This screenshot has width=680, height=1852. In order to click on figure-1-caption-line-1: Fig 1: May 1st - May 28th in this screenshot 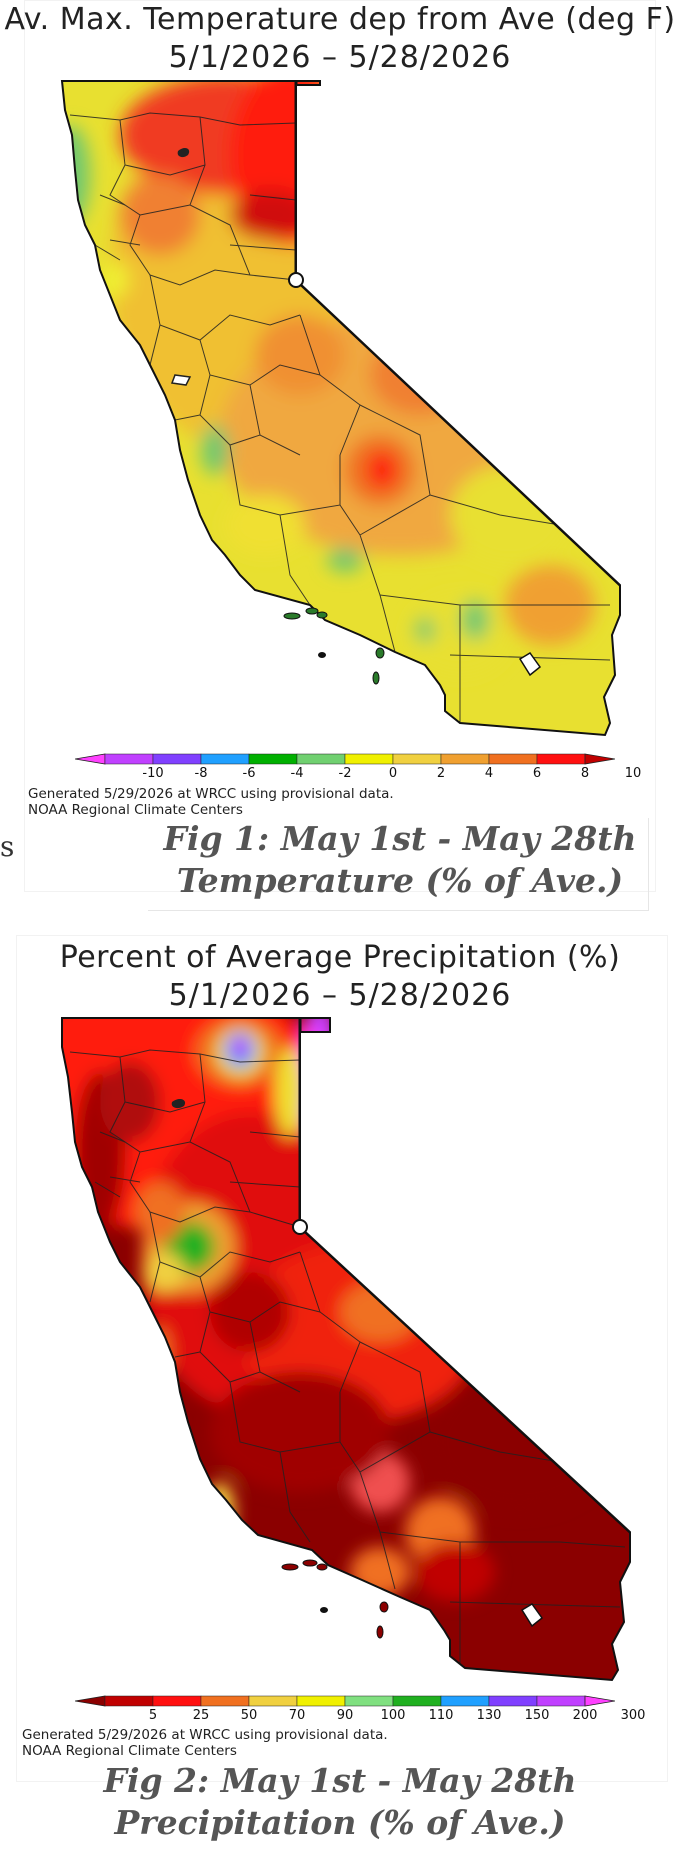, I will do `click(370, 839)`.